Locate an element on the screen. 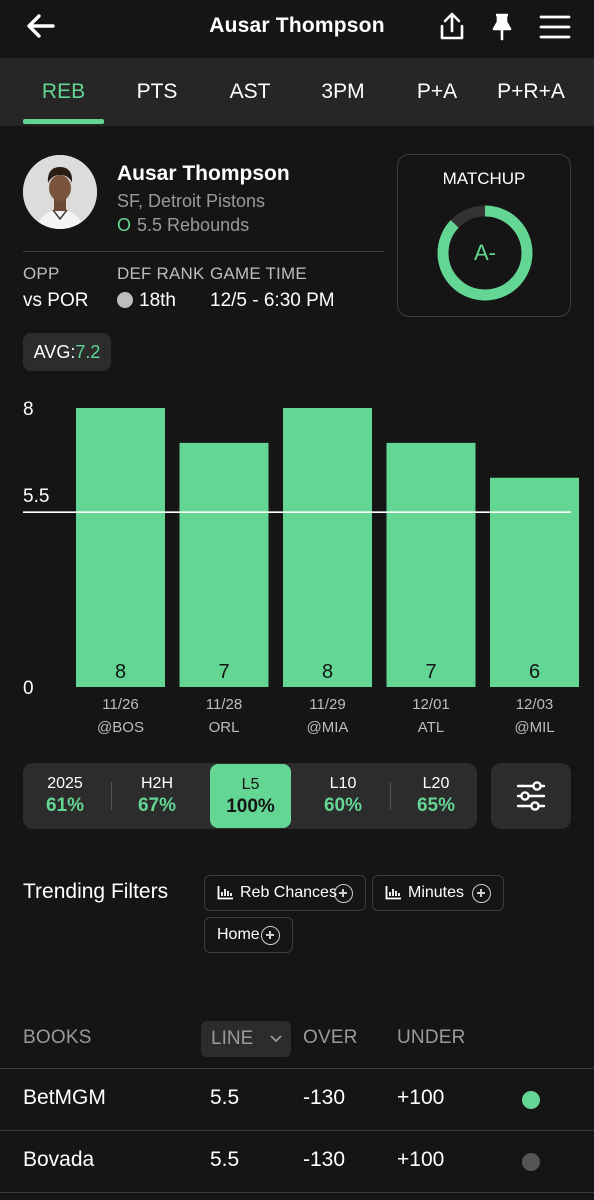 This screenshot has height=1200, width=594. period-label: L20 is located at coordinates (436, 783).